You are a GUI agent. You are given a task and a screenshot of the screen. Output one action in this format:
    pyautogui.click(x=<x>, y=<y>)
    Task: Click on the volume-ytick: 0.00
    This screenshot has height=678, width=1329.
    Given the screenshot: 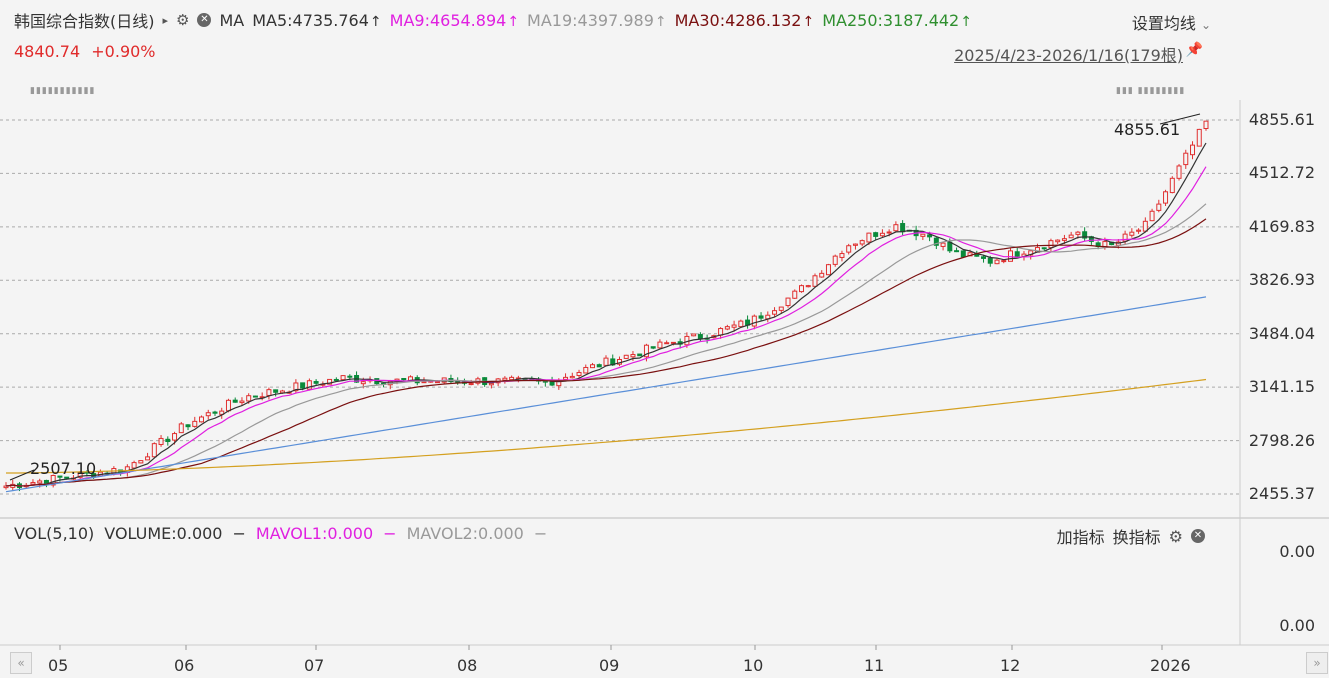 What is the action you would take?
    pyautogui.click(x=1297, y=625)
    